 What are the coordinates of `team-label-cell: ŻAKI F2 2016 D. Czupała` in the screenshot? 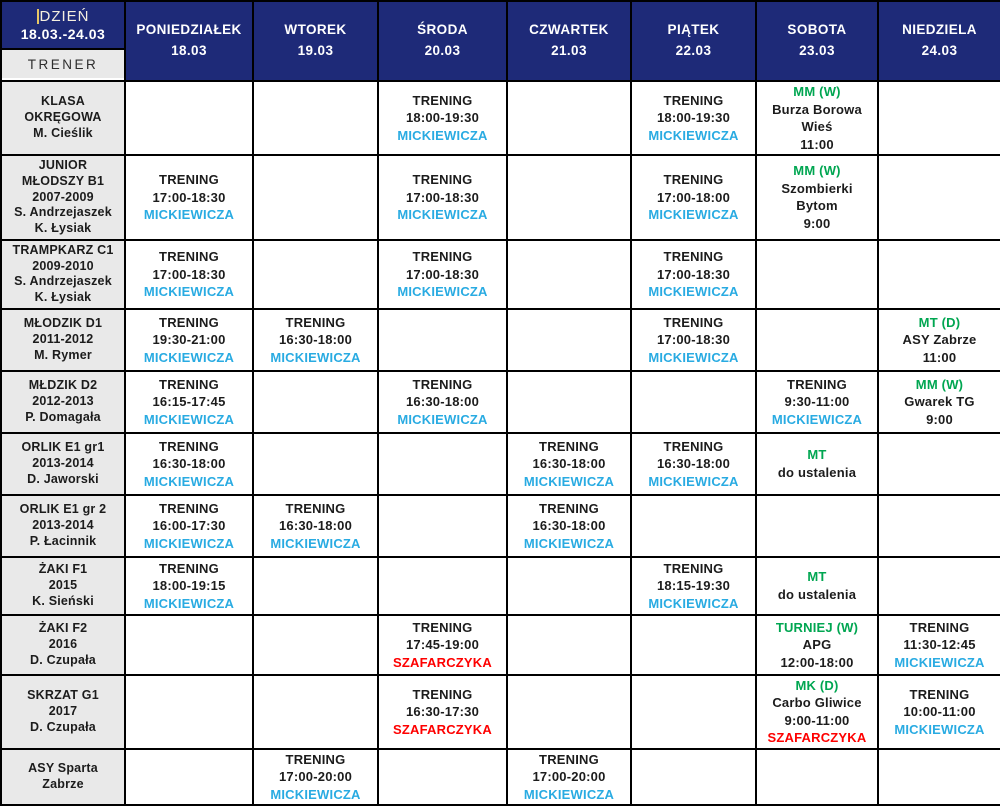 It's located at (63, 644).